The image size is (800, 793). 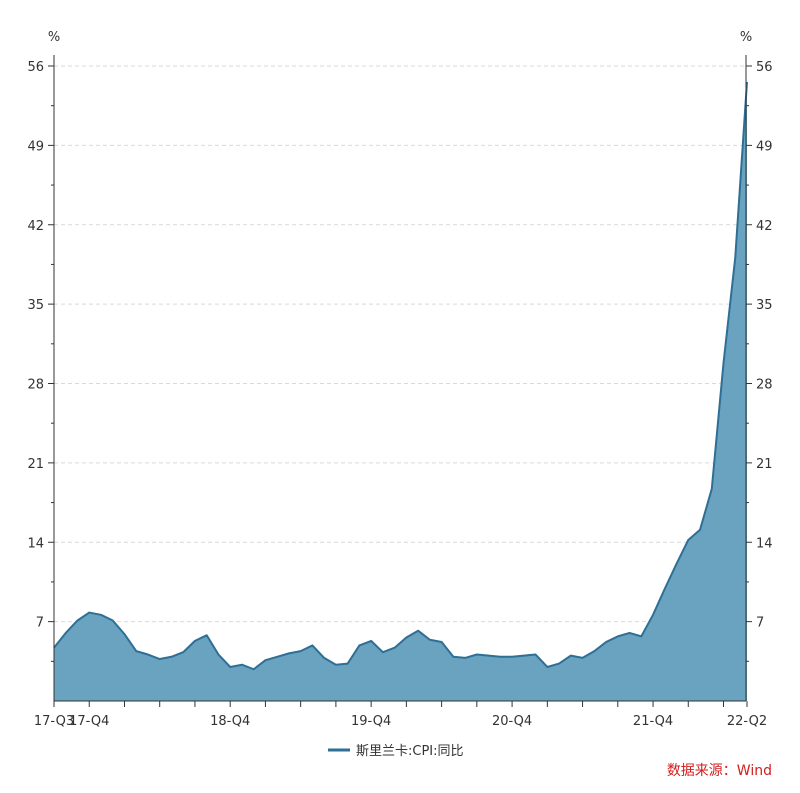 What do you see at coordinates (653, 721) in the screenshot?
I see `x-tick-label: 21-Q4` at bounding box center [653, 721].